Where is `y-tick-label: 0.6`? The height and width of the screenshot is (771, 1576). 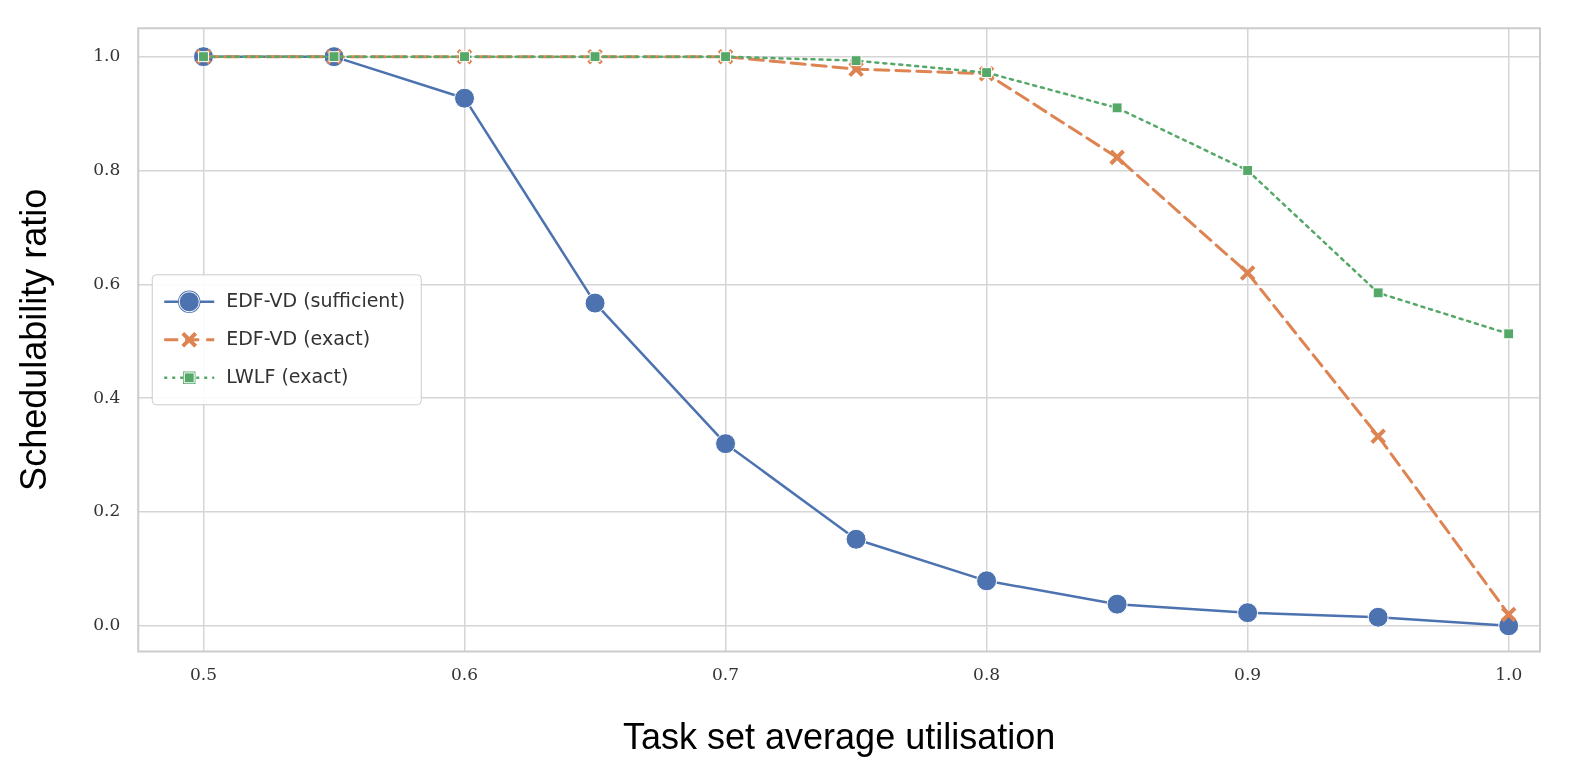
y-tick-label: 0.6 is located at coordinates (107, 282).